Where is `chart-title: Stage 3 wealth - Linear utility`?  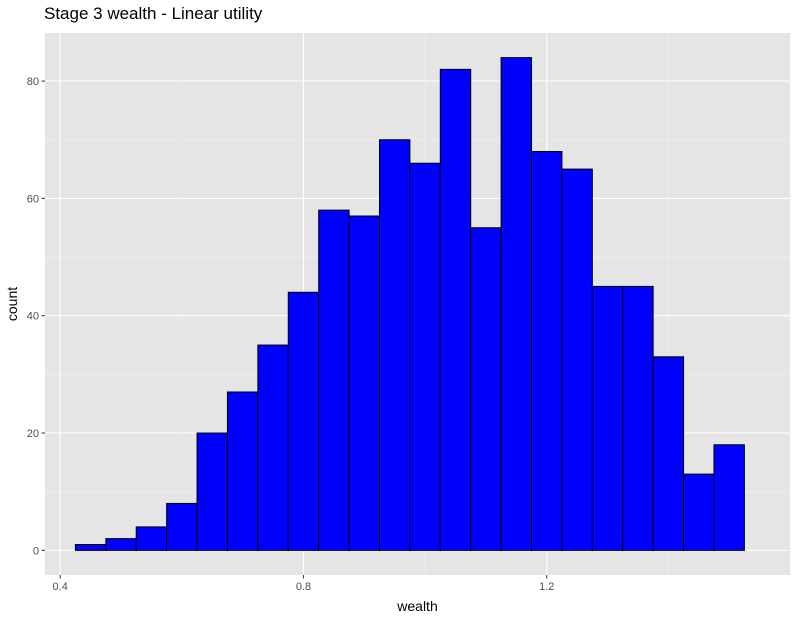
chart-title: Stage 3 wealth - Linear utility is located at coordinates (153, 13).